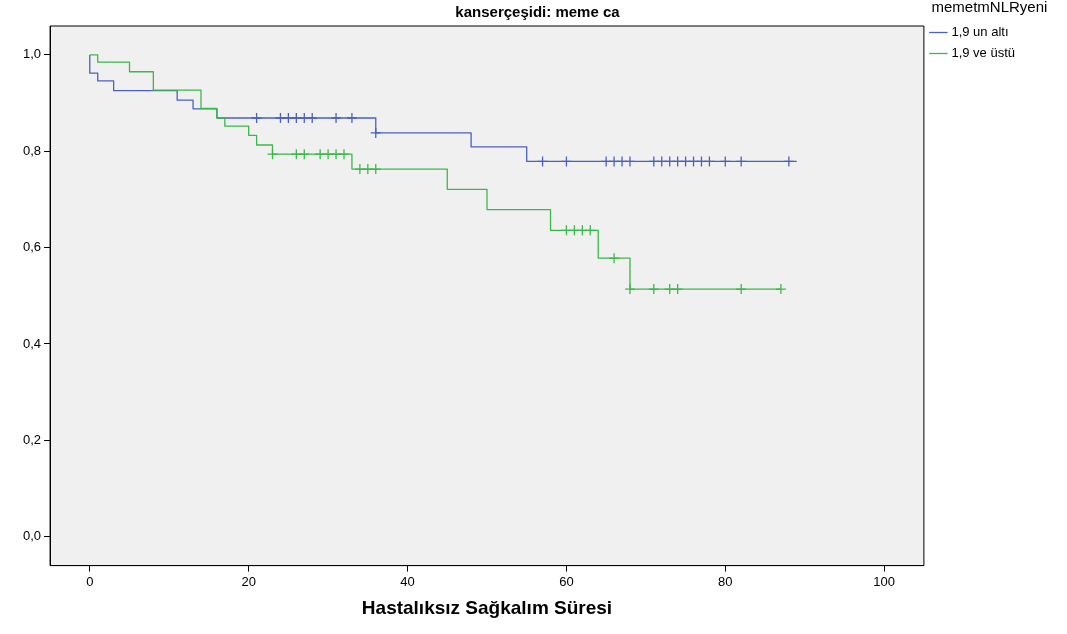  Describe the element at coordinates (989, 7) in the screenshot. I see `legend-title: memetmNLRyeni` at that location.